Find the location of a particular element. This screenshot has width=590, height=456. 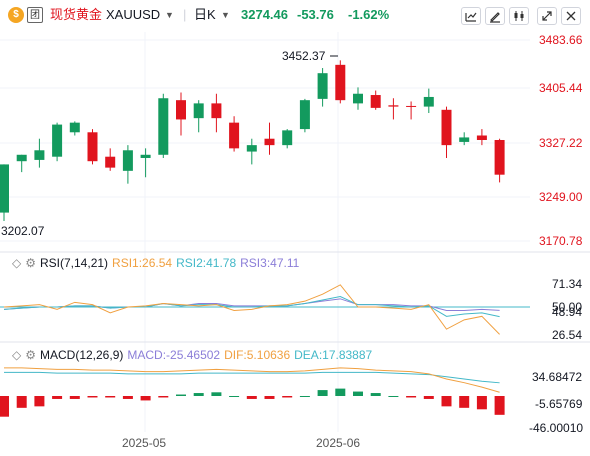

close-icon is located at coordinates (571, 16).